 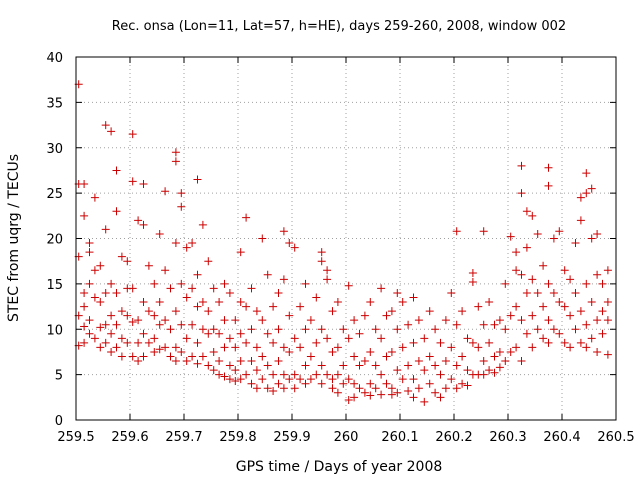 What do you see at coordinates (453, 437) in the screenshot?
I see `x-tick-label: 260.2` at bounding box center [453, 437].